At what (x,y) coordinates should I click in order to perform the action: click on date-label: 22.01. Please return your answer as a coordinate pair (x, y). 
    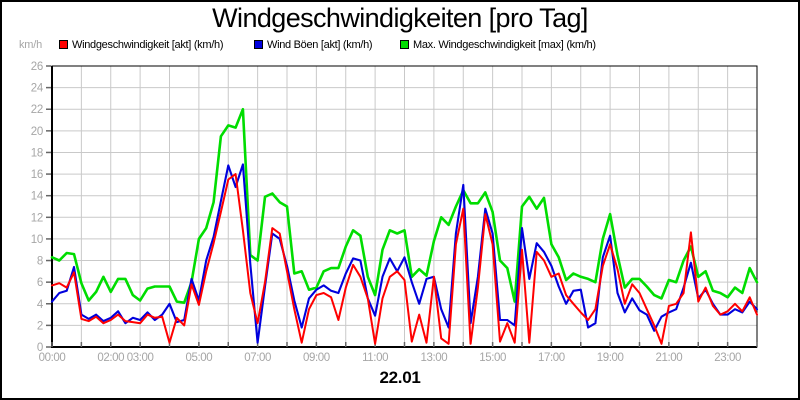
    Looking at the image, I should click on (400, 377).